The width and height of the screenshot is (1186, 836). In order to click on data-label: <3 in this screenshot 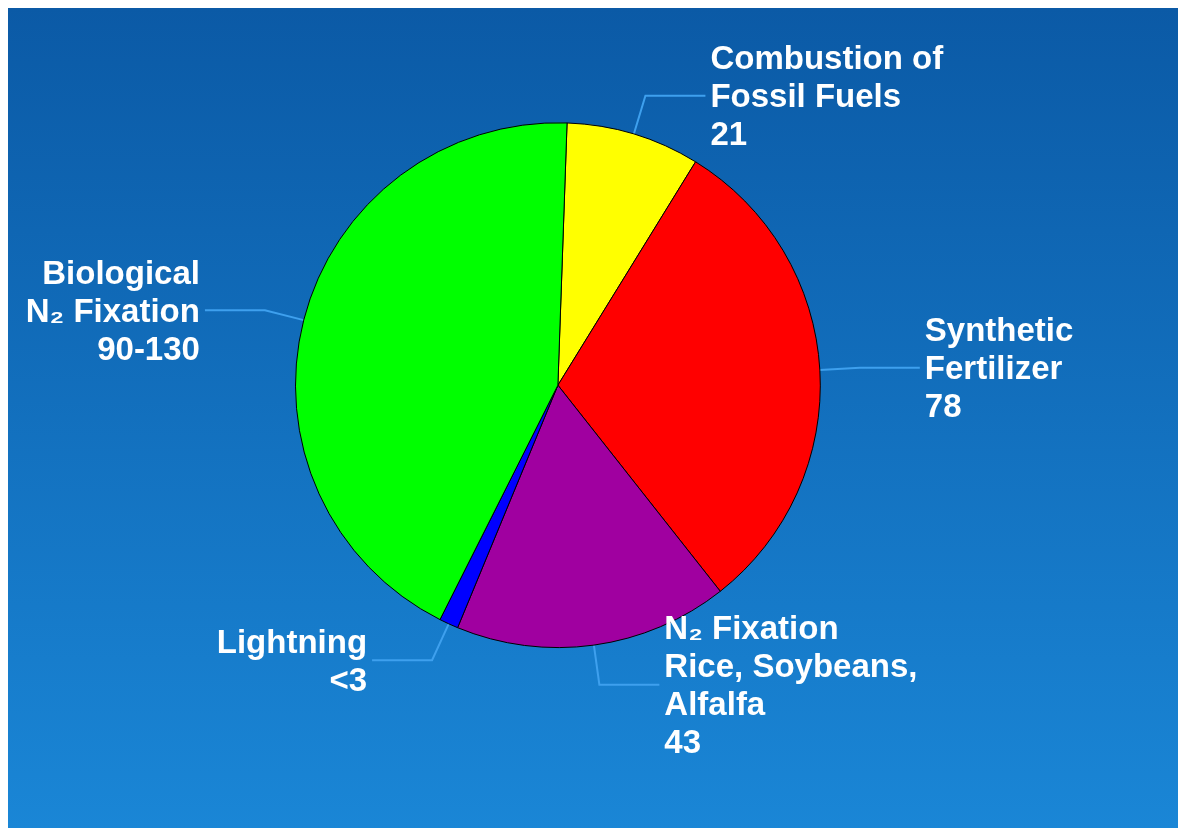, I will do `click(348, 679)`.